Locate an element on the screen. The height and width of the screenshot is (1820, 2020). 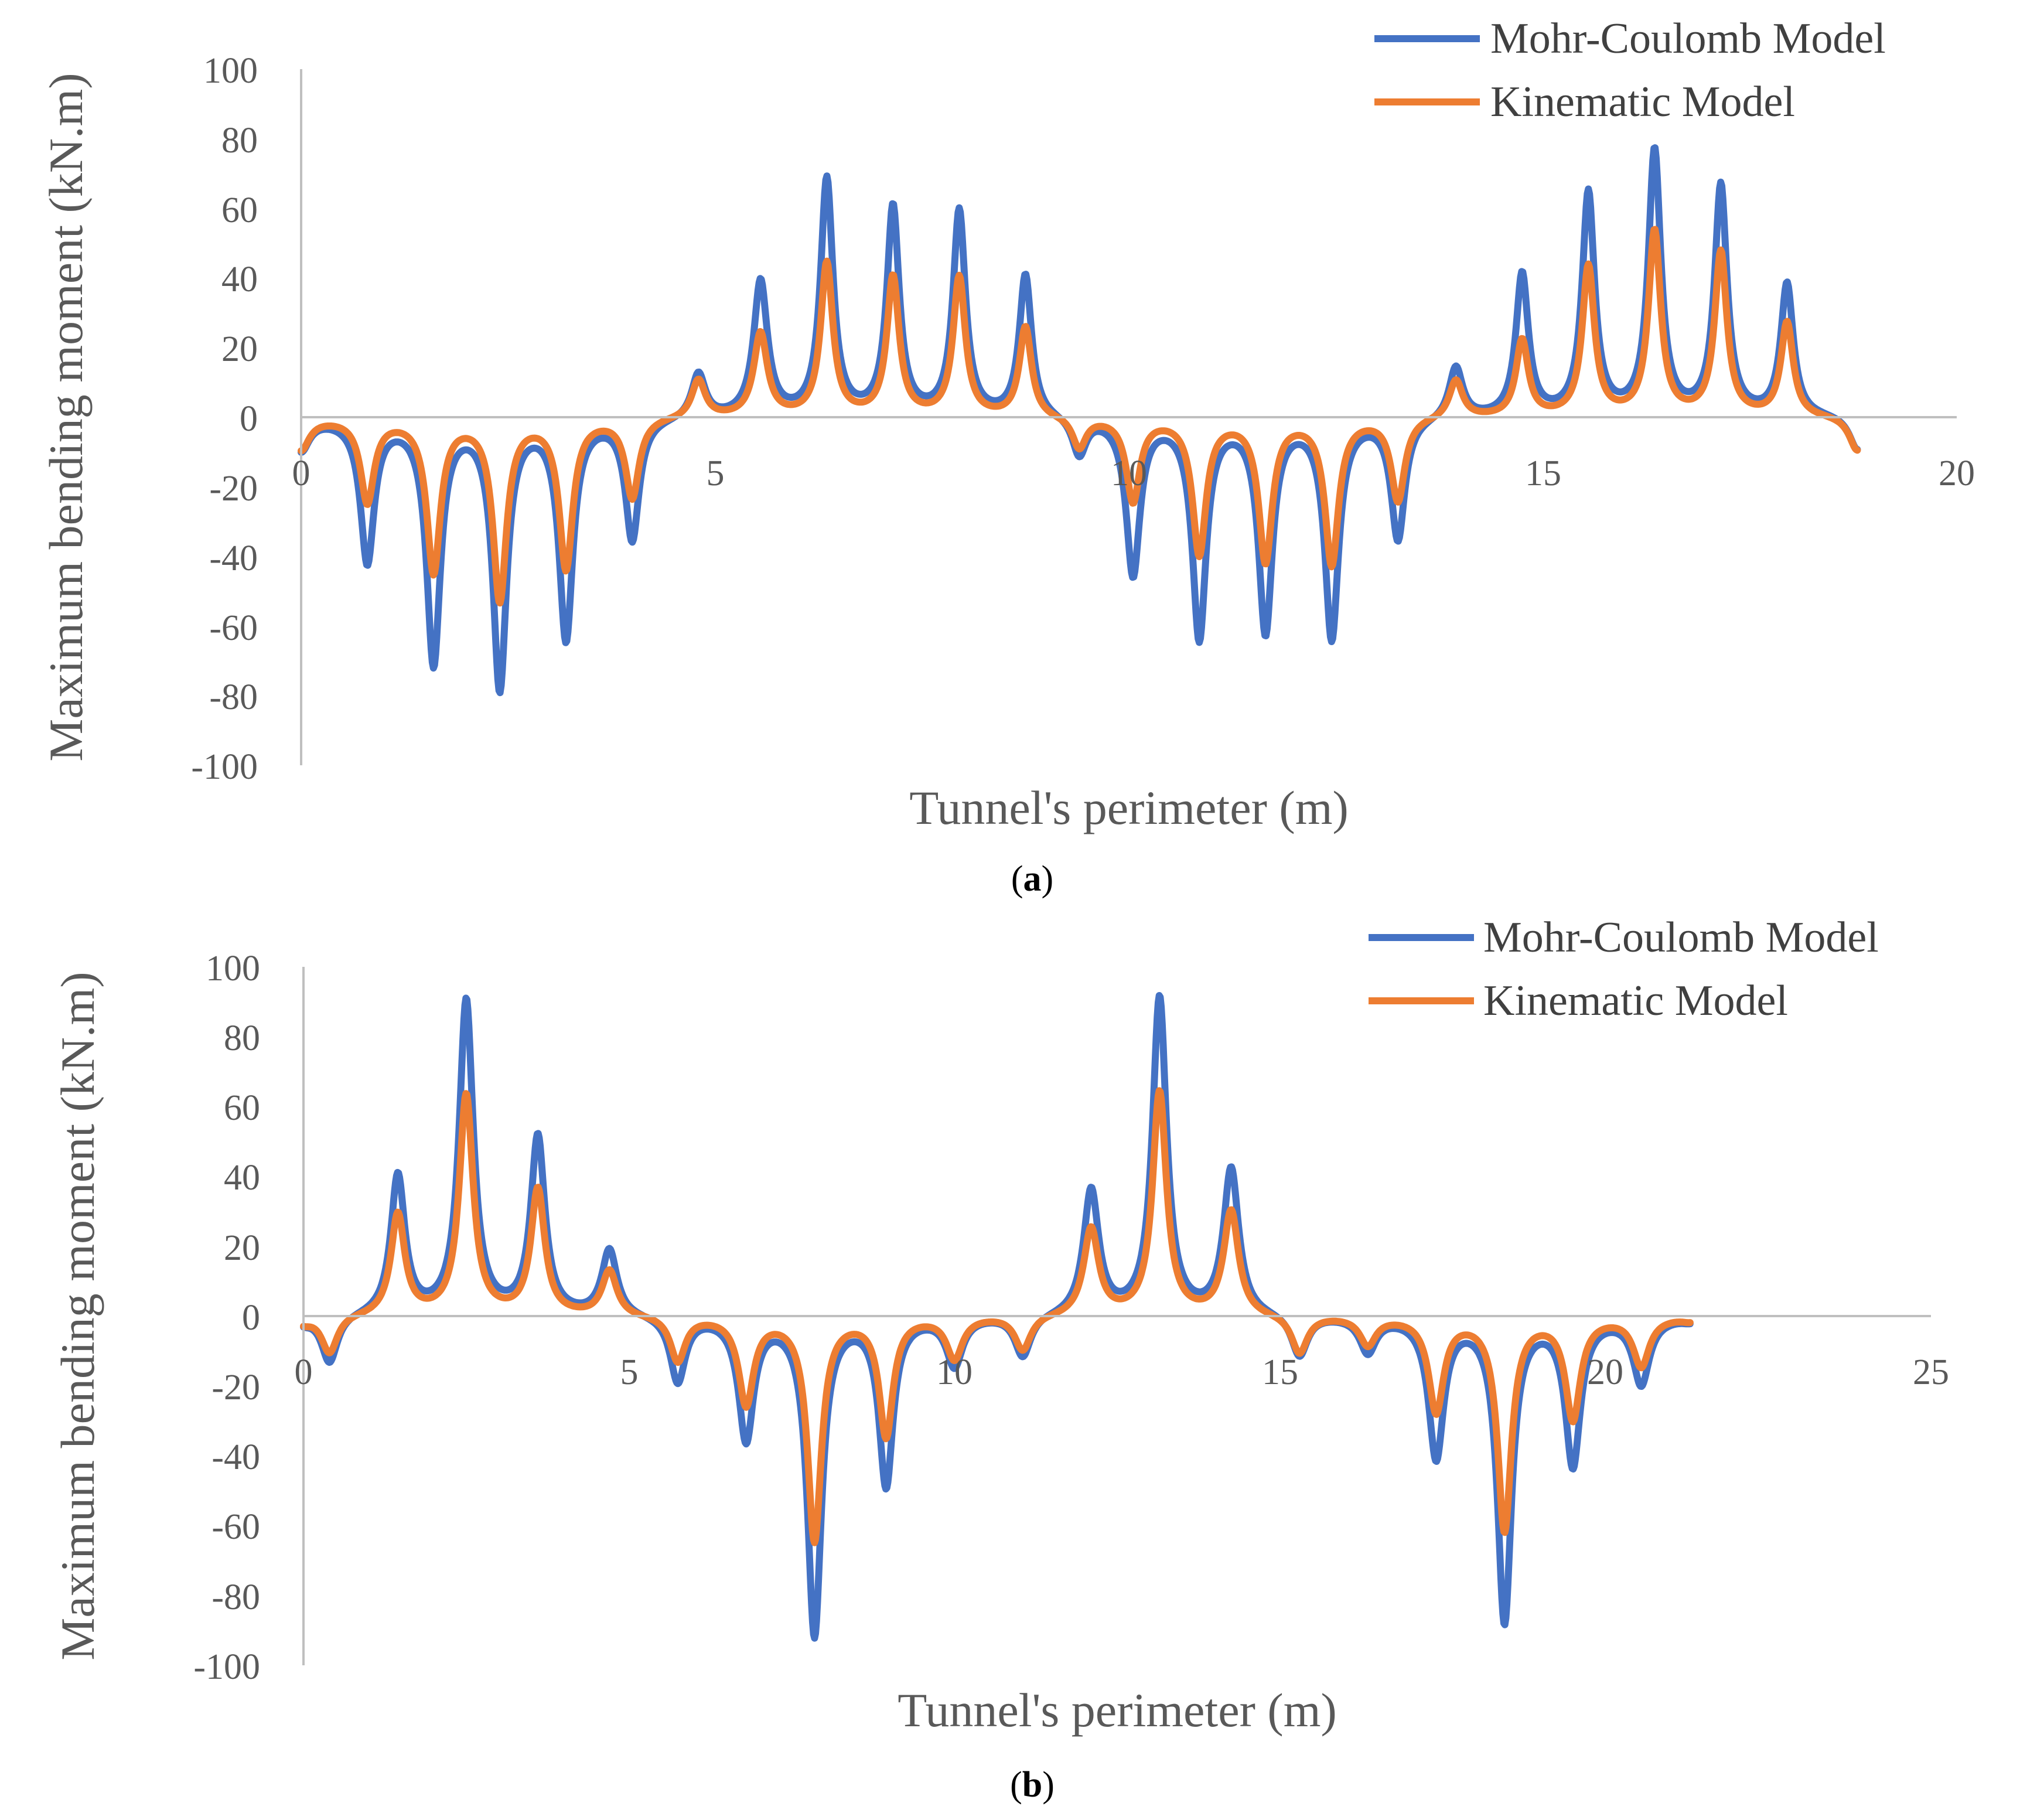
chart-a-x-axis-title: Tunnel's perimeter (m) is located at coordinates (1129, 808).